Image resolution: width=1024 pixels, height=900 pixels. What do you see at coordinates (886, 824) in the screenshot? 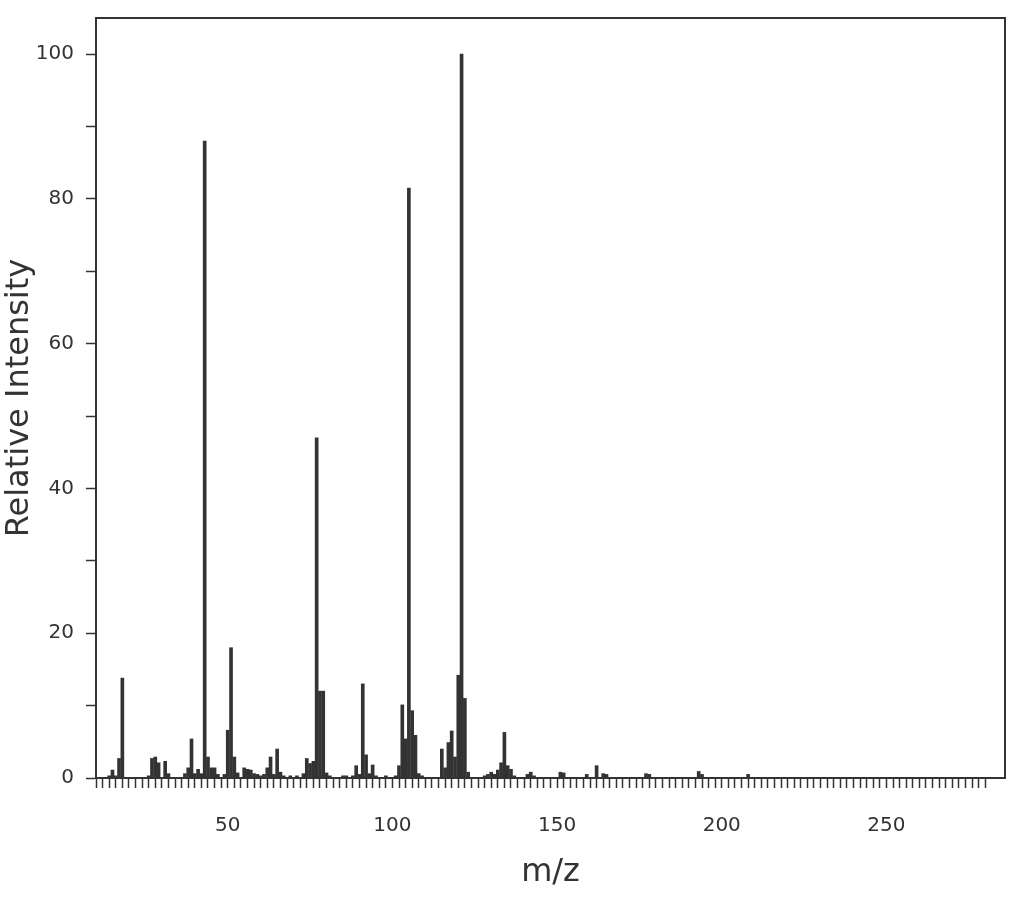
I see `x-tick-label: 250` at bounding box center [886, 824].